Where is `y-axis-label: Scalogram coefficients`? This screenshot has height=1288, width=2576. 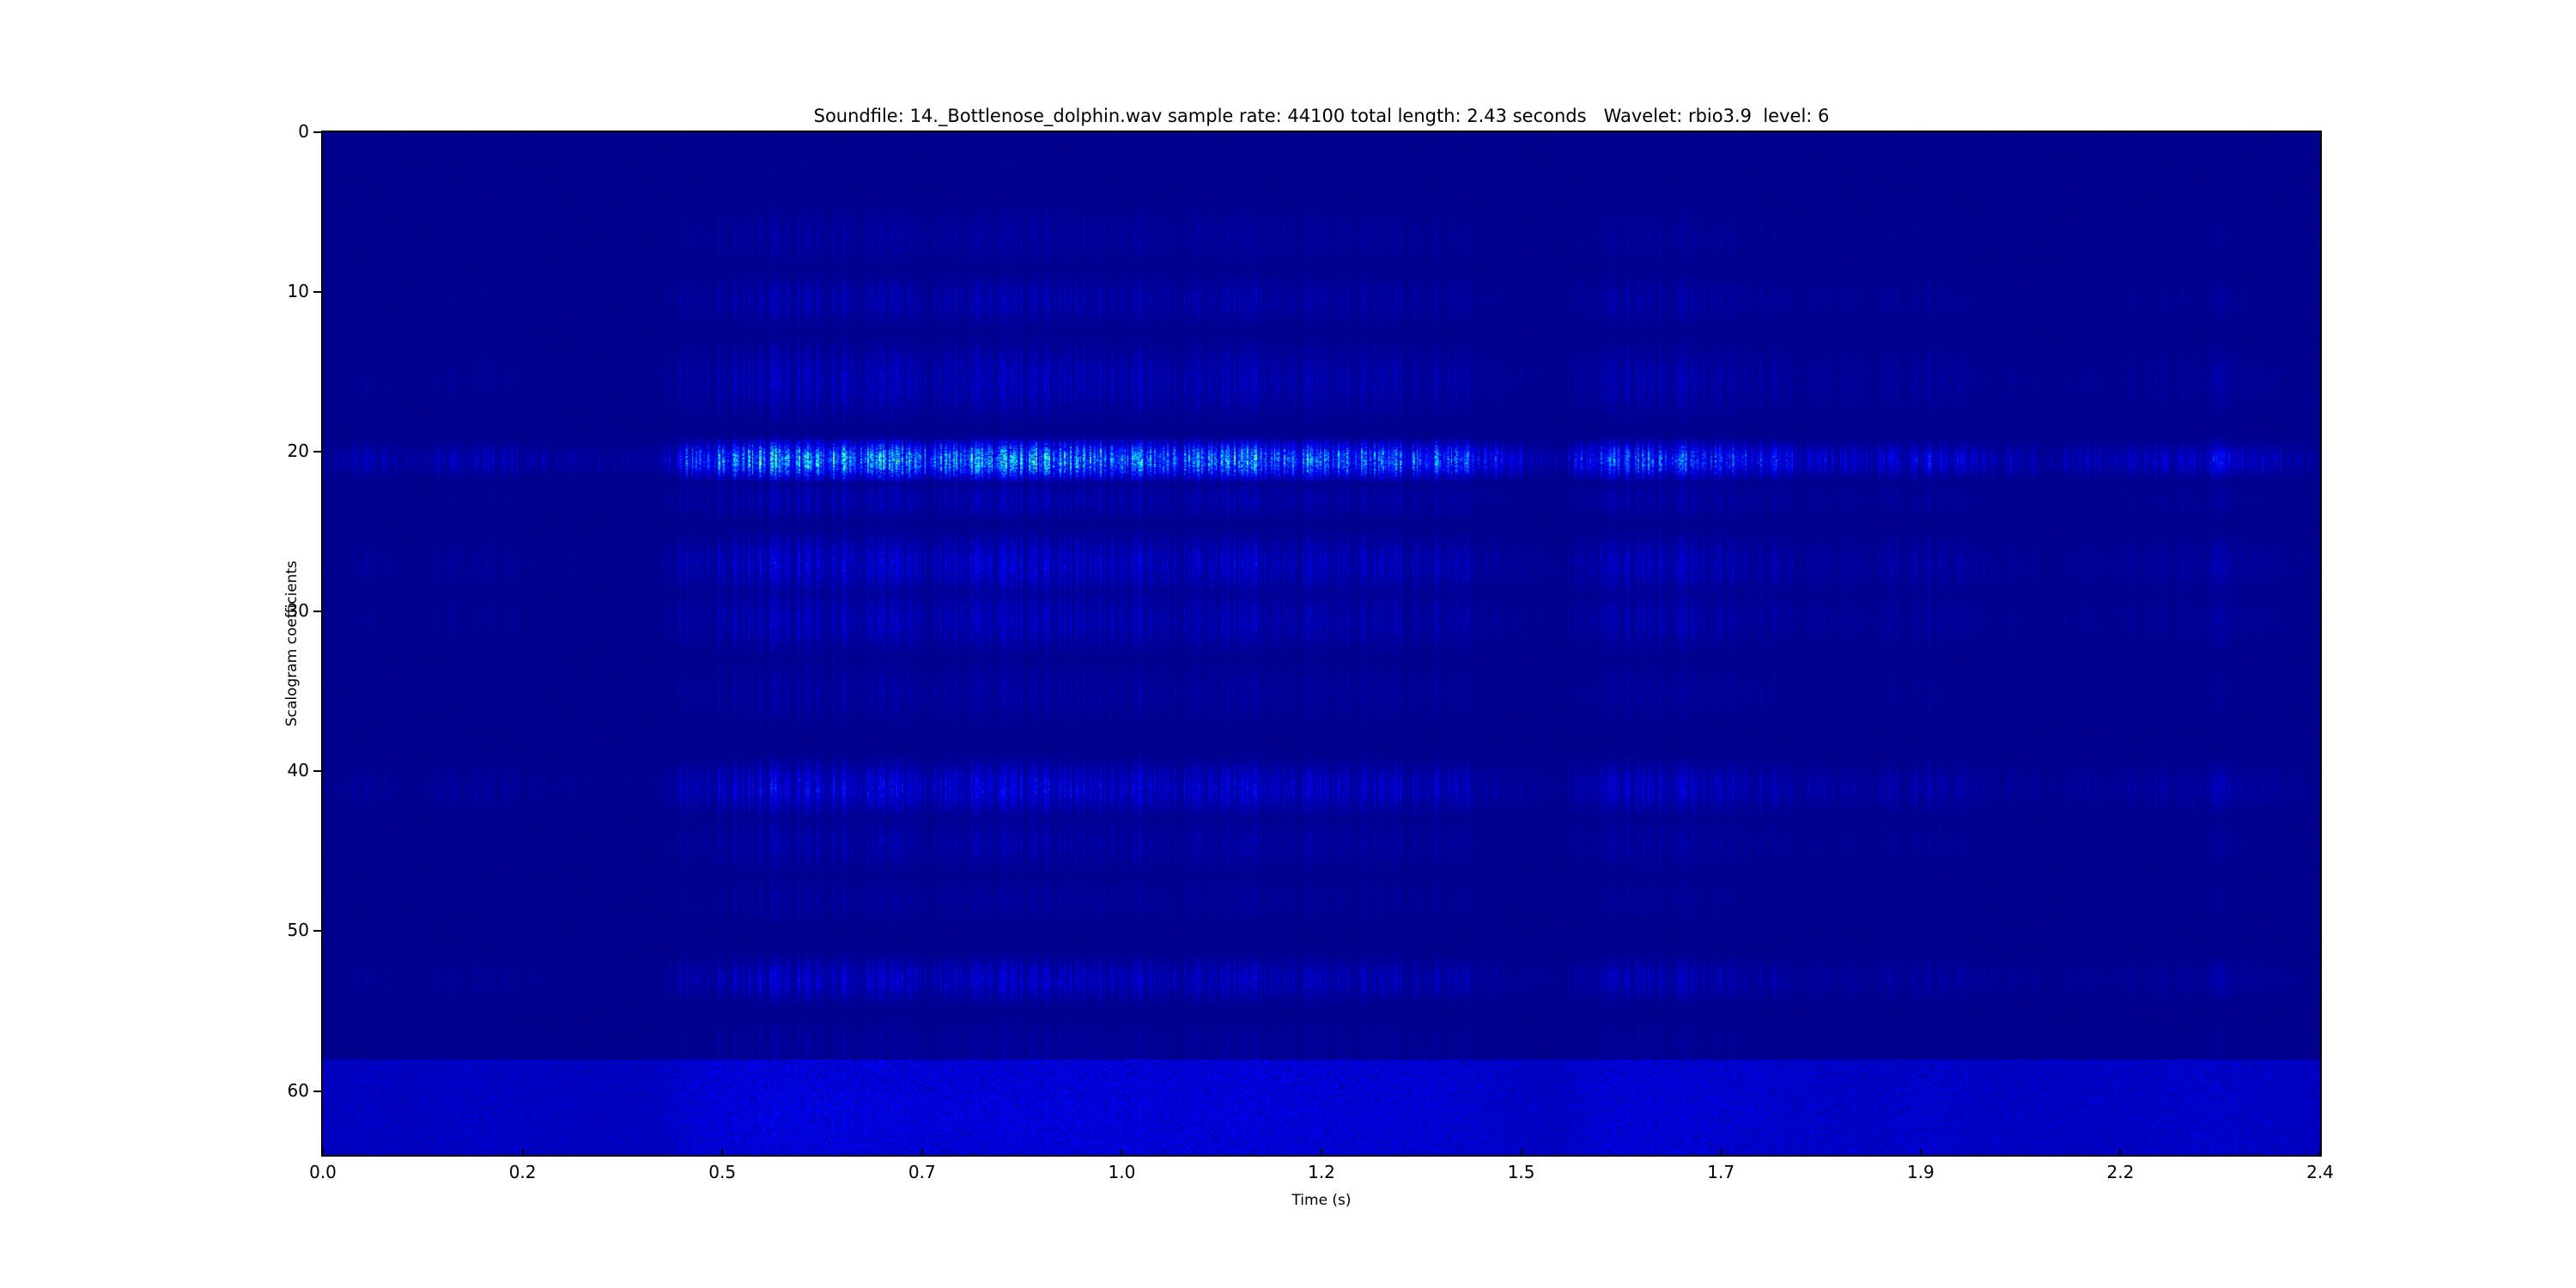
y-axis-label: Scalogram coefficients is located at coordinates (292, 643).